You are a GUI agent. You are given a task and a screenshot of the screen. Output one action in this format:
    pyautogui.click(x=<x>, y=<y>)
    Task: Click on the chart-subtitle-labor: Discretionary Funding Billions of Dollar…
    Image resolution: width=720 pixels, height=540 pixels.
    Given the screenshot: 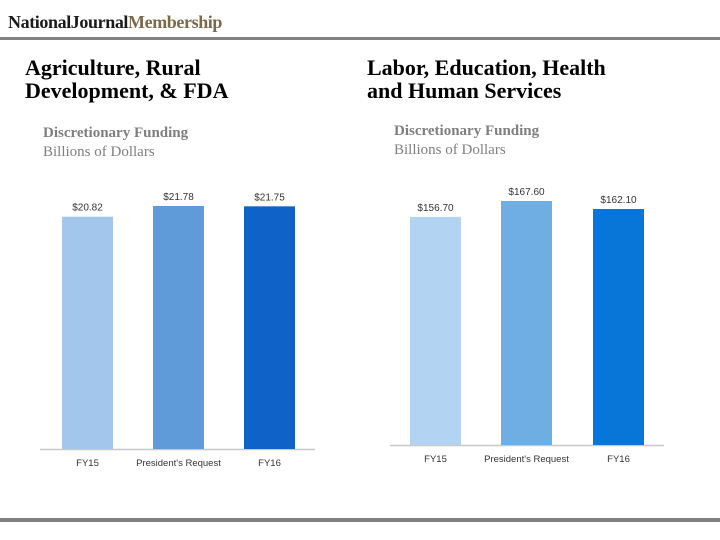 What is the action you would take?
    pyautogui.click(x=466, y=141)
    